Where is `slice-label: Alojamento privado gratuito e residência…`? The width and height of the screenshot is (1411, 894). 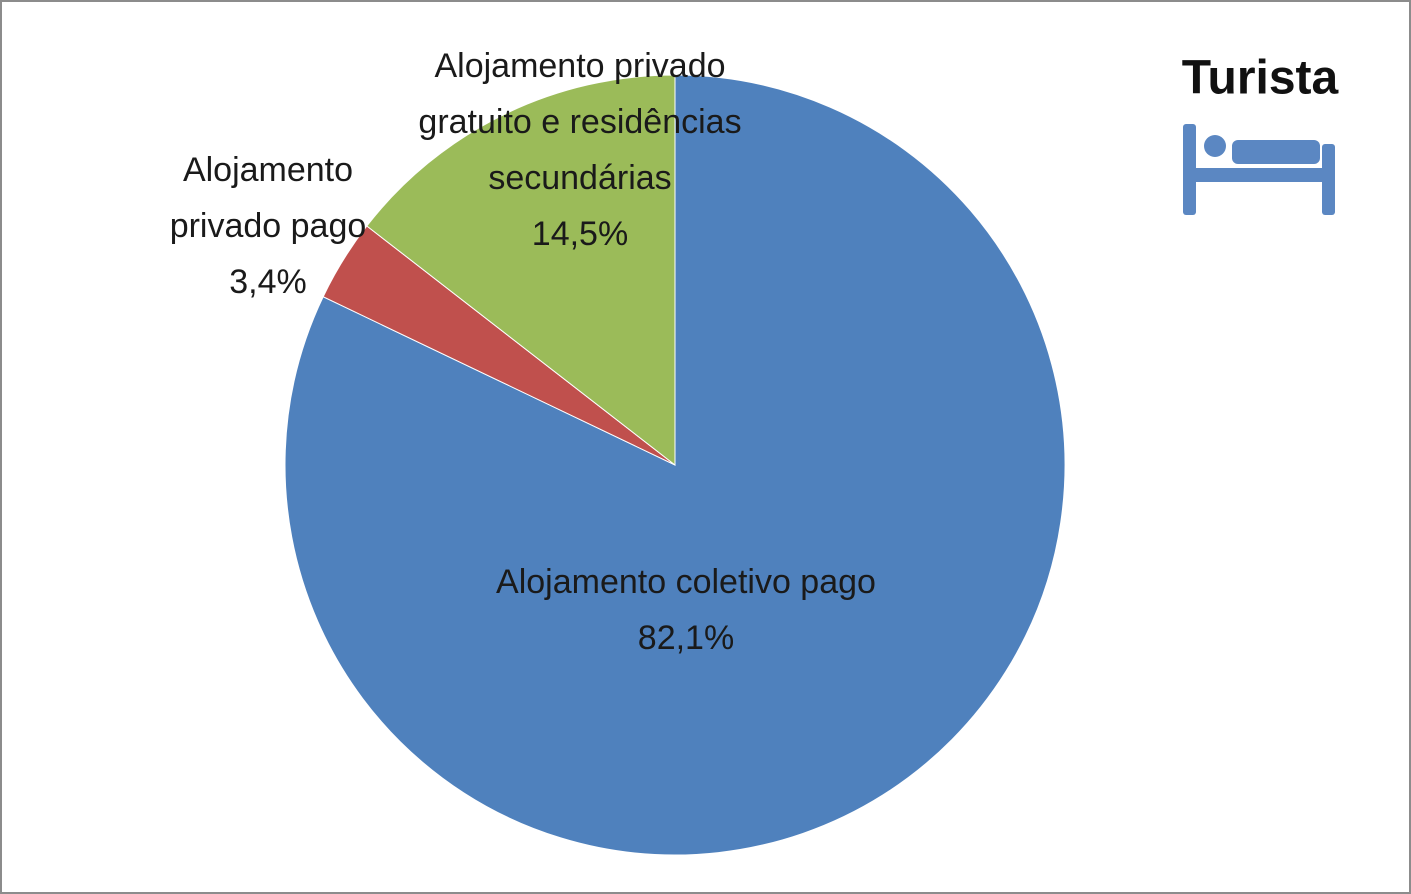
slice-label: Alojamento privado gratuito e residência… is located at coordinates (580, 150).